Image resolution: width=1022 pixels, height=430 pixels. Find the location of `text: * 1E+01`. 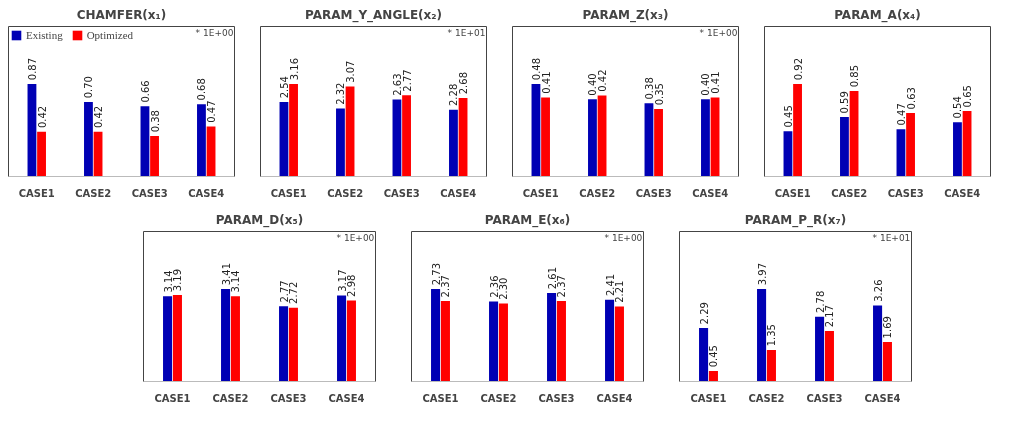

text: * 1E+01 is located at coordinates (891, 238).